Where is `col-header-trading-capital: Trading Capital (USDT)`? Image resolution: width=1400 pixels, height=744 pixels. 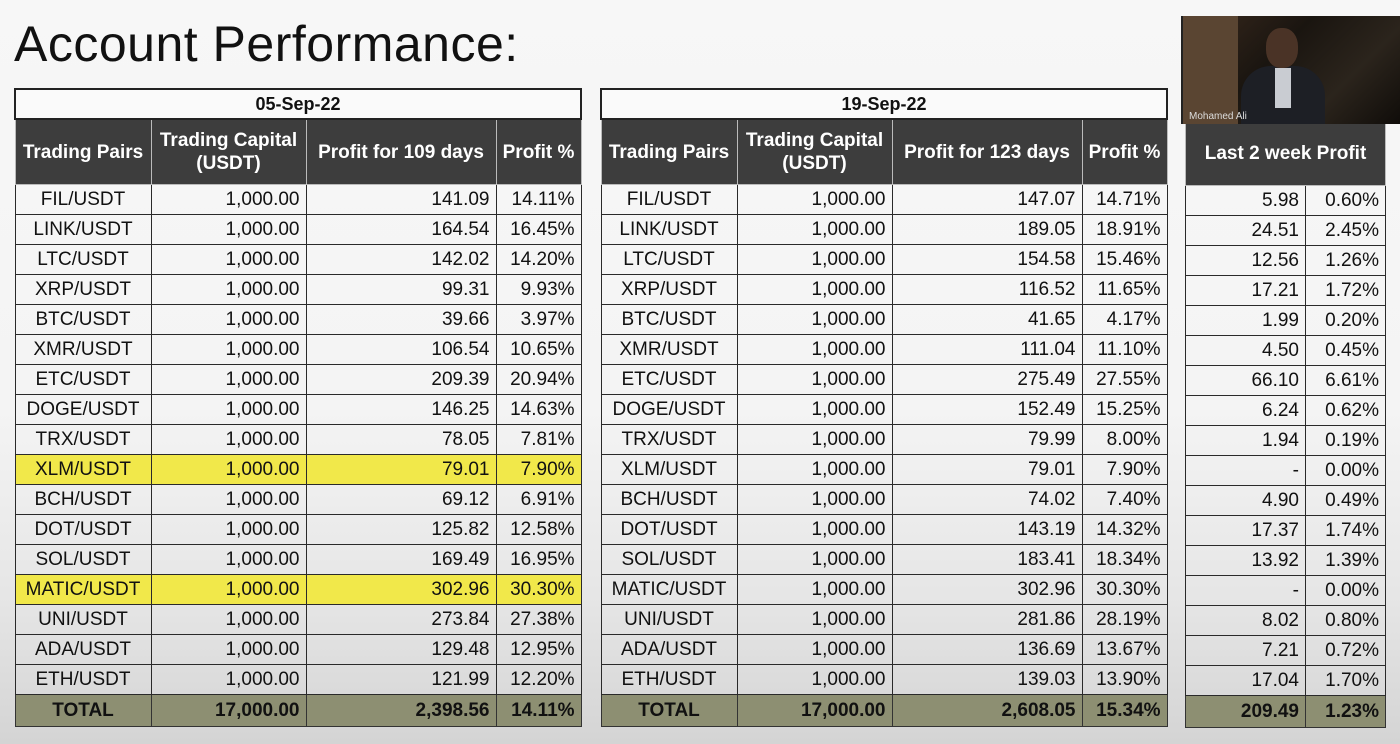 col-header-trading-capital: Trading Capital (USDT) is located at coordinates (814, 151).